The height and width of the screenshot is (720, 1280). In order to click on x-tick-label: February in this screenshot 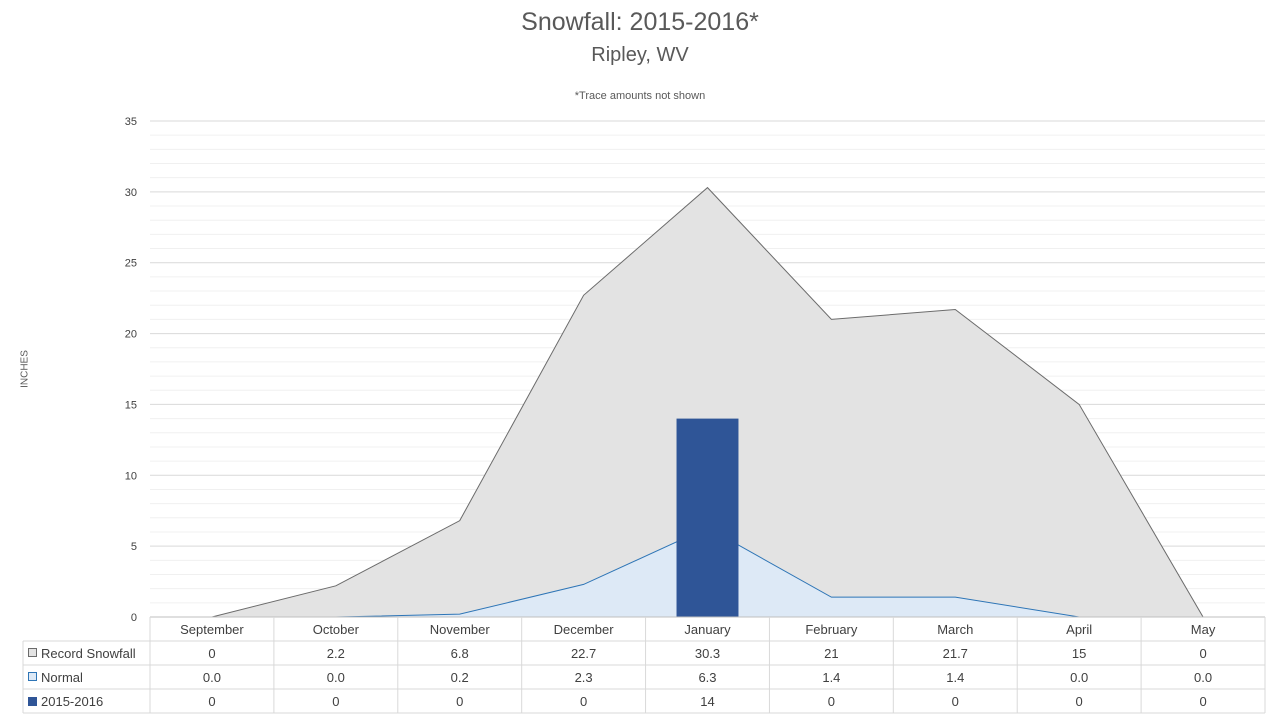, I will do `click(831, 629)`.